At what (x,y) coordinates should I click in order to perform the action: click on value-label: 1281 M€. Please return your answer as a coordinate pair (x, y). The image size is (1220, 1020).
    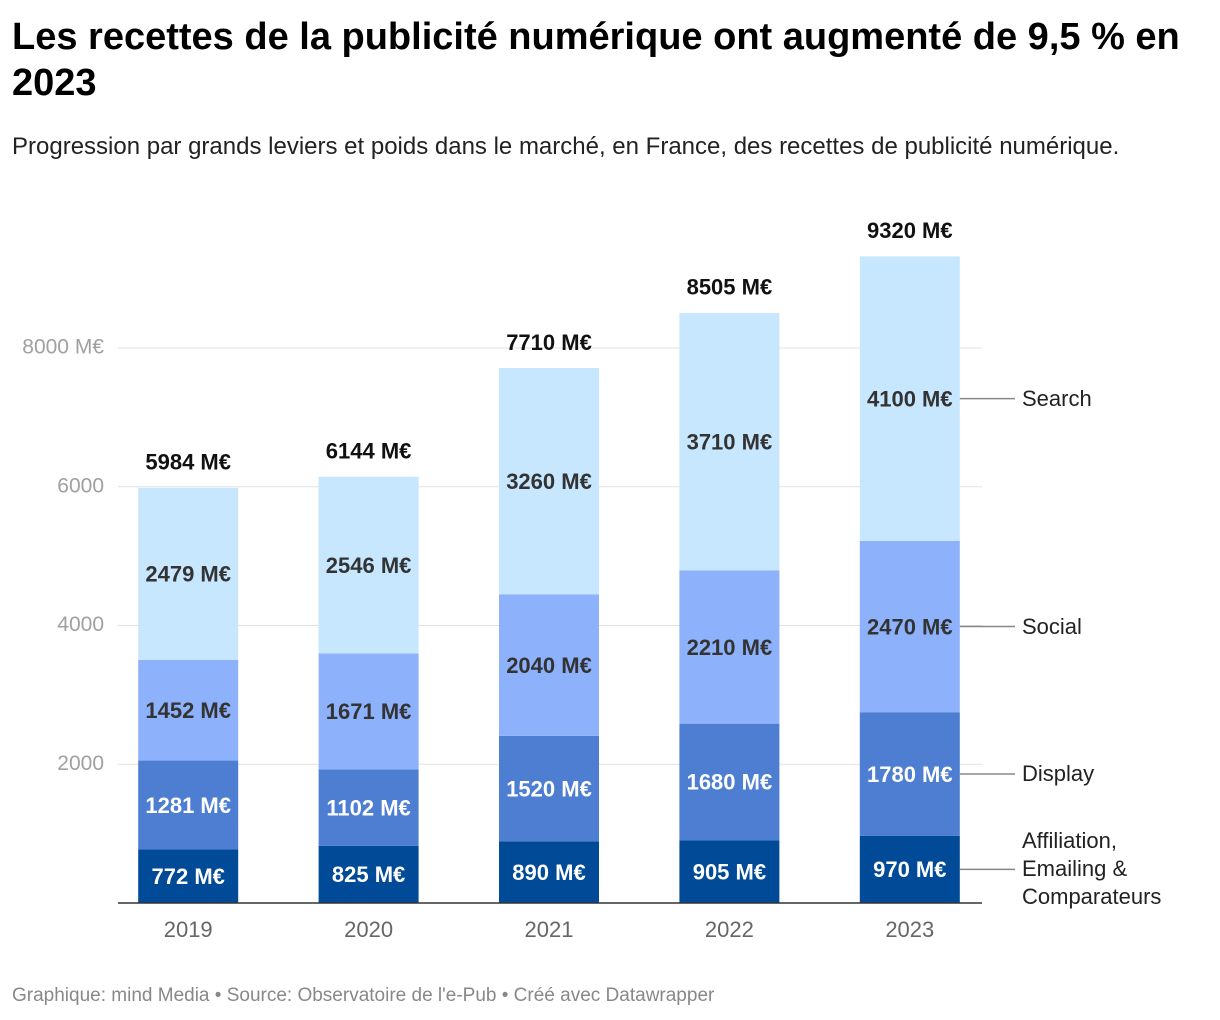
    Looking at the image, I should click on (188, 805).